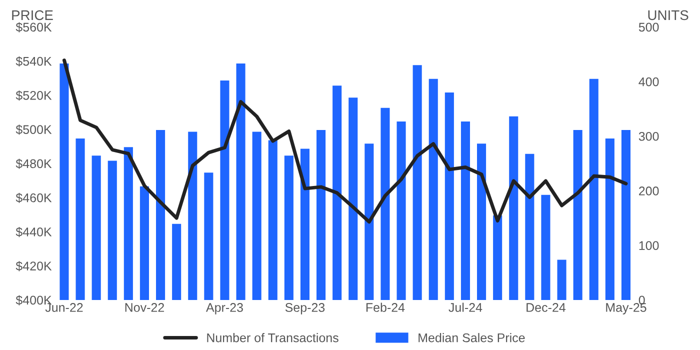 This screenshot has width=700, height=350. Describe the element at coordinates (465, 307) in the screenshot. I see `x-tick-label: Jul-24` at that location.